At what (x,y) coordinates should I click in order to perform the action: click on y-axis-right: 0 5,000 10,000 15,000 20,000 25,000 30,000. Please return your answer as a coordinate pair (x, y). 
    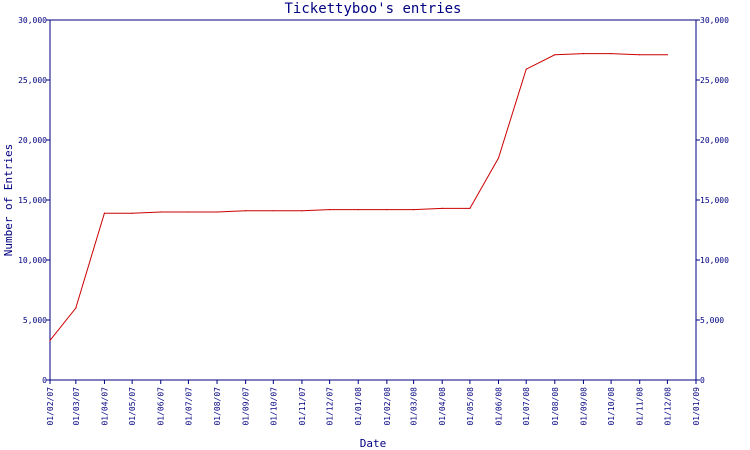
    Looking at the image, I should click on (712, 200).